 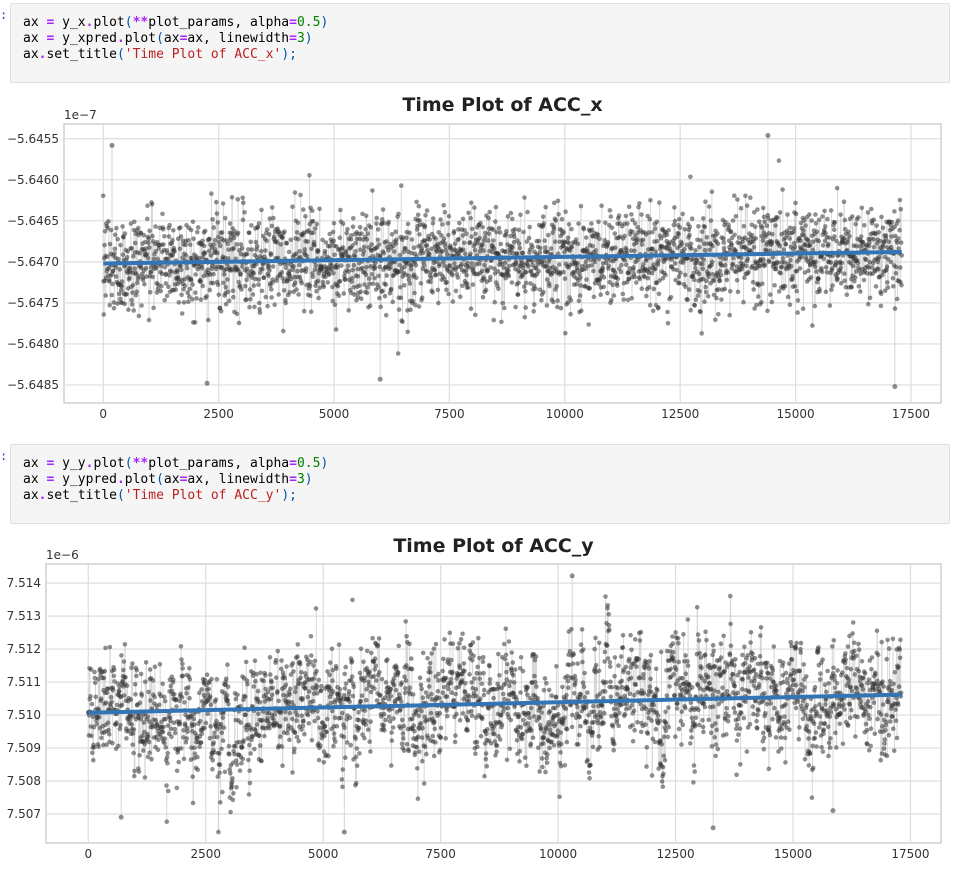 What do you see at coordinates (24, 748) in the screenshot?
I see `y-tick-label: 7.509` at bounding box center [24, 748].